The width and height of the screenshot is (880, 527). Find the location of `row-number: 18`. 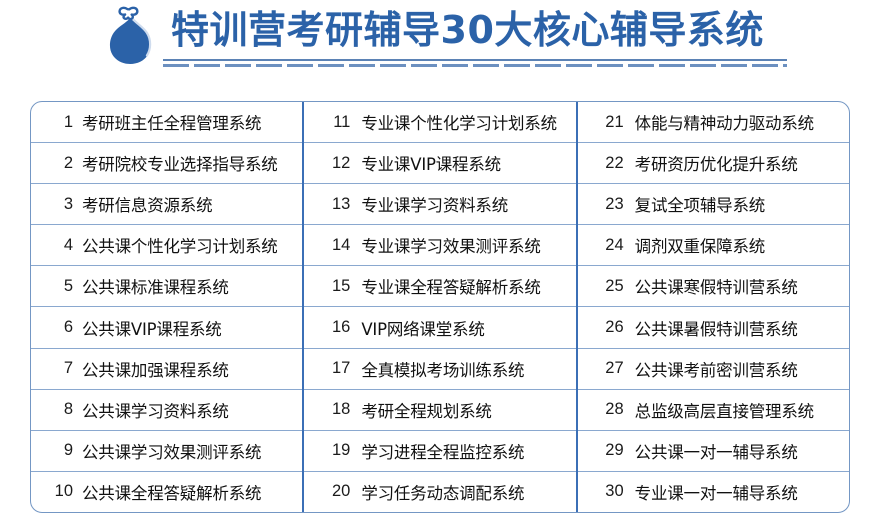

row-number: 18 is located at coordinates (341, 409).